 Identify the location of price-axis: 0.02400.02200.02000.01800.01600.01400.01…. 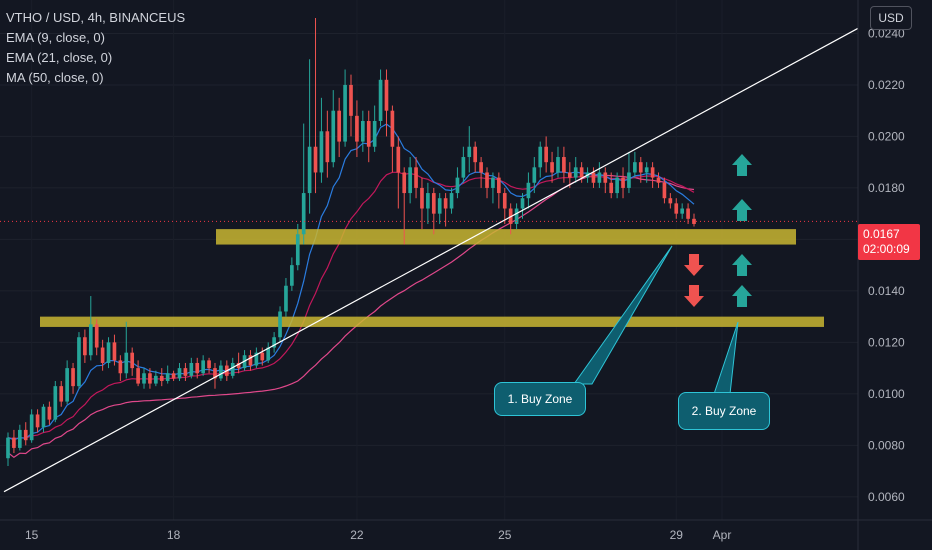
(881, 275).